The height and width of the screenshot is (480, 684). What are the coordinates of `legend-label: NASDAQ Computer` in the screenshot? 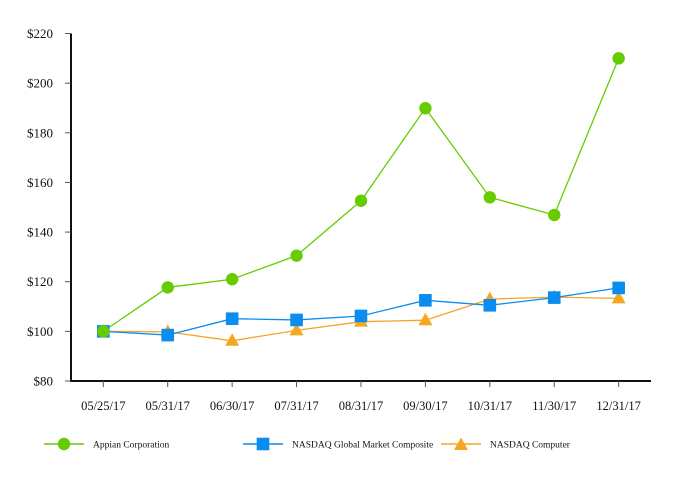 It's located at (530, 446).